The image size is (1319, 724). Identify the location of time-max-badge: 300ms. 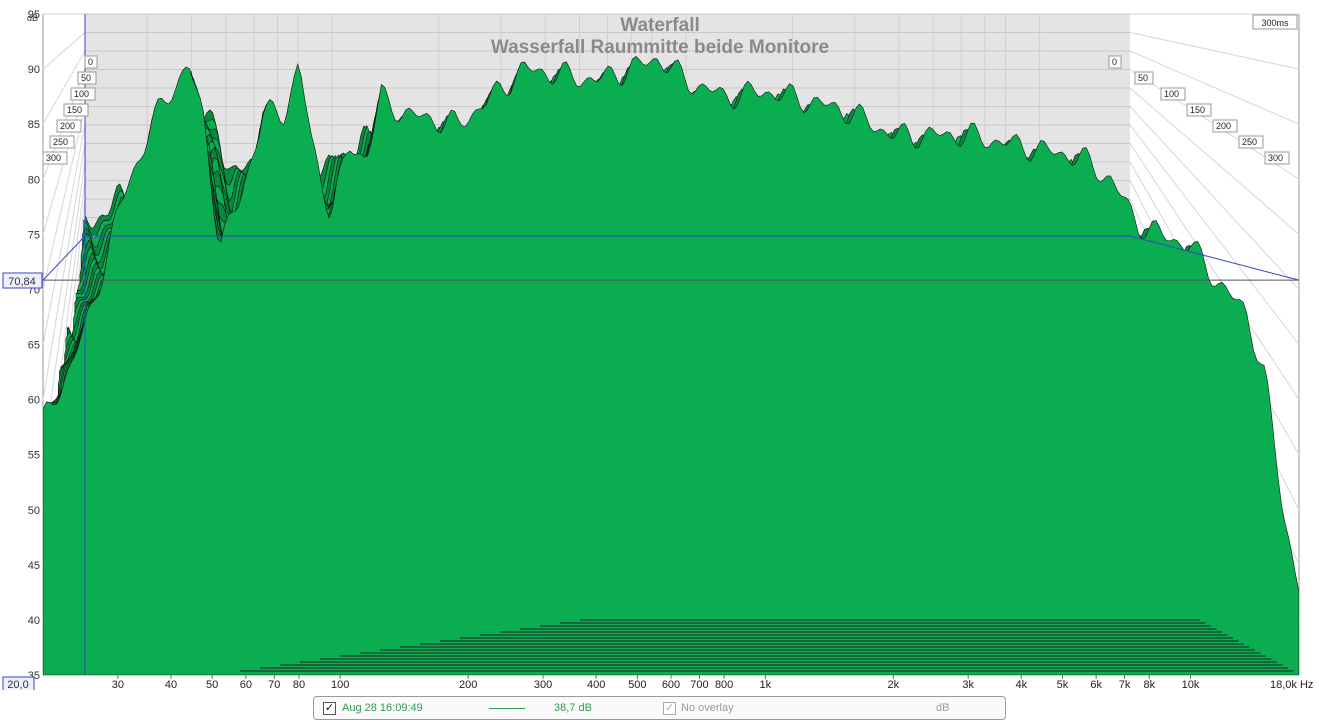
(1275, 22).